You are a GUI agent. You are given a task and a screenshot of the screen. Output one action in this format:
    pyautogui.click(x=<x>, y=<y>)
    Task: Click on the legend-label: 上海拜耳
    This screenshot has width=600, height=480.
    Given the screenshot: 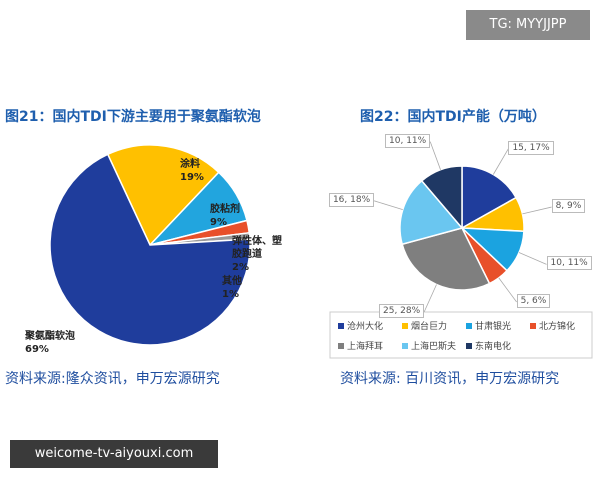 What is the action you would take?
    pyautogui.click(x=365, y=347)
    